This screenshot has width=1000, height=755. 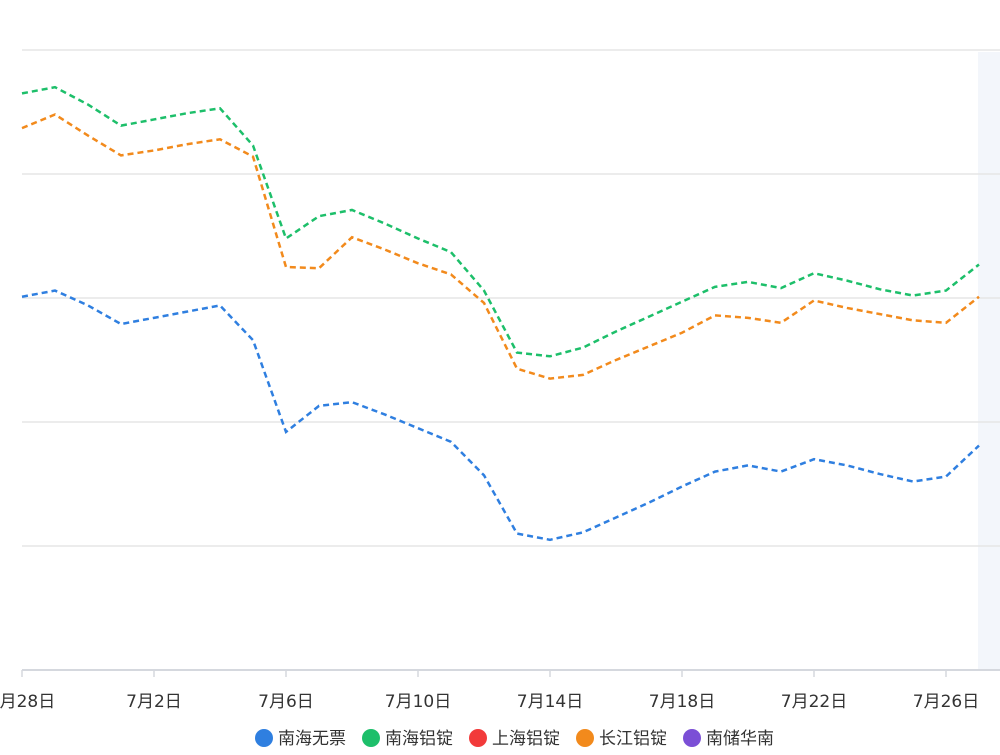 I want to click on x-tick-label: 7月14日, so click(x=550, y=702).